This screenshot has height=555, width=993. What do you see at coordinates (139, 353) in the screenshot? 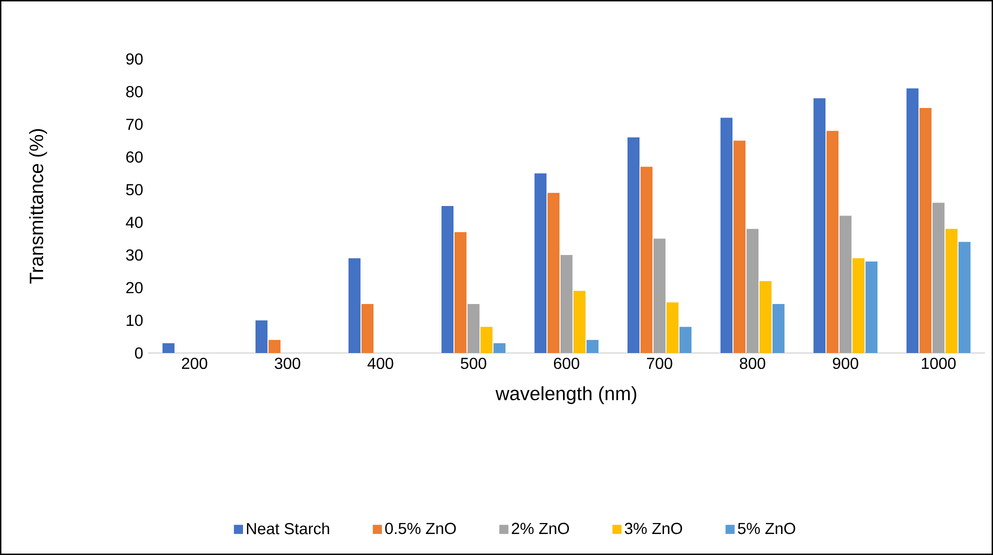
I see `y-tick-label: 0` at bounding box center [139, 353].